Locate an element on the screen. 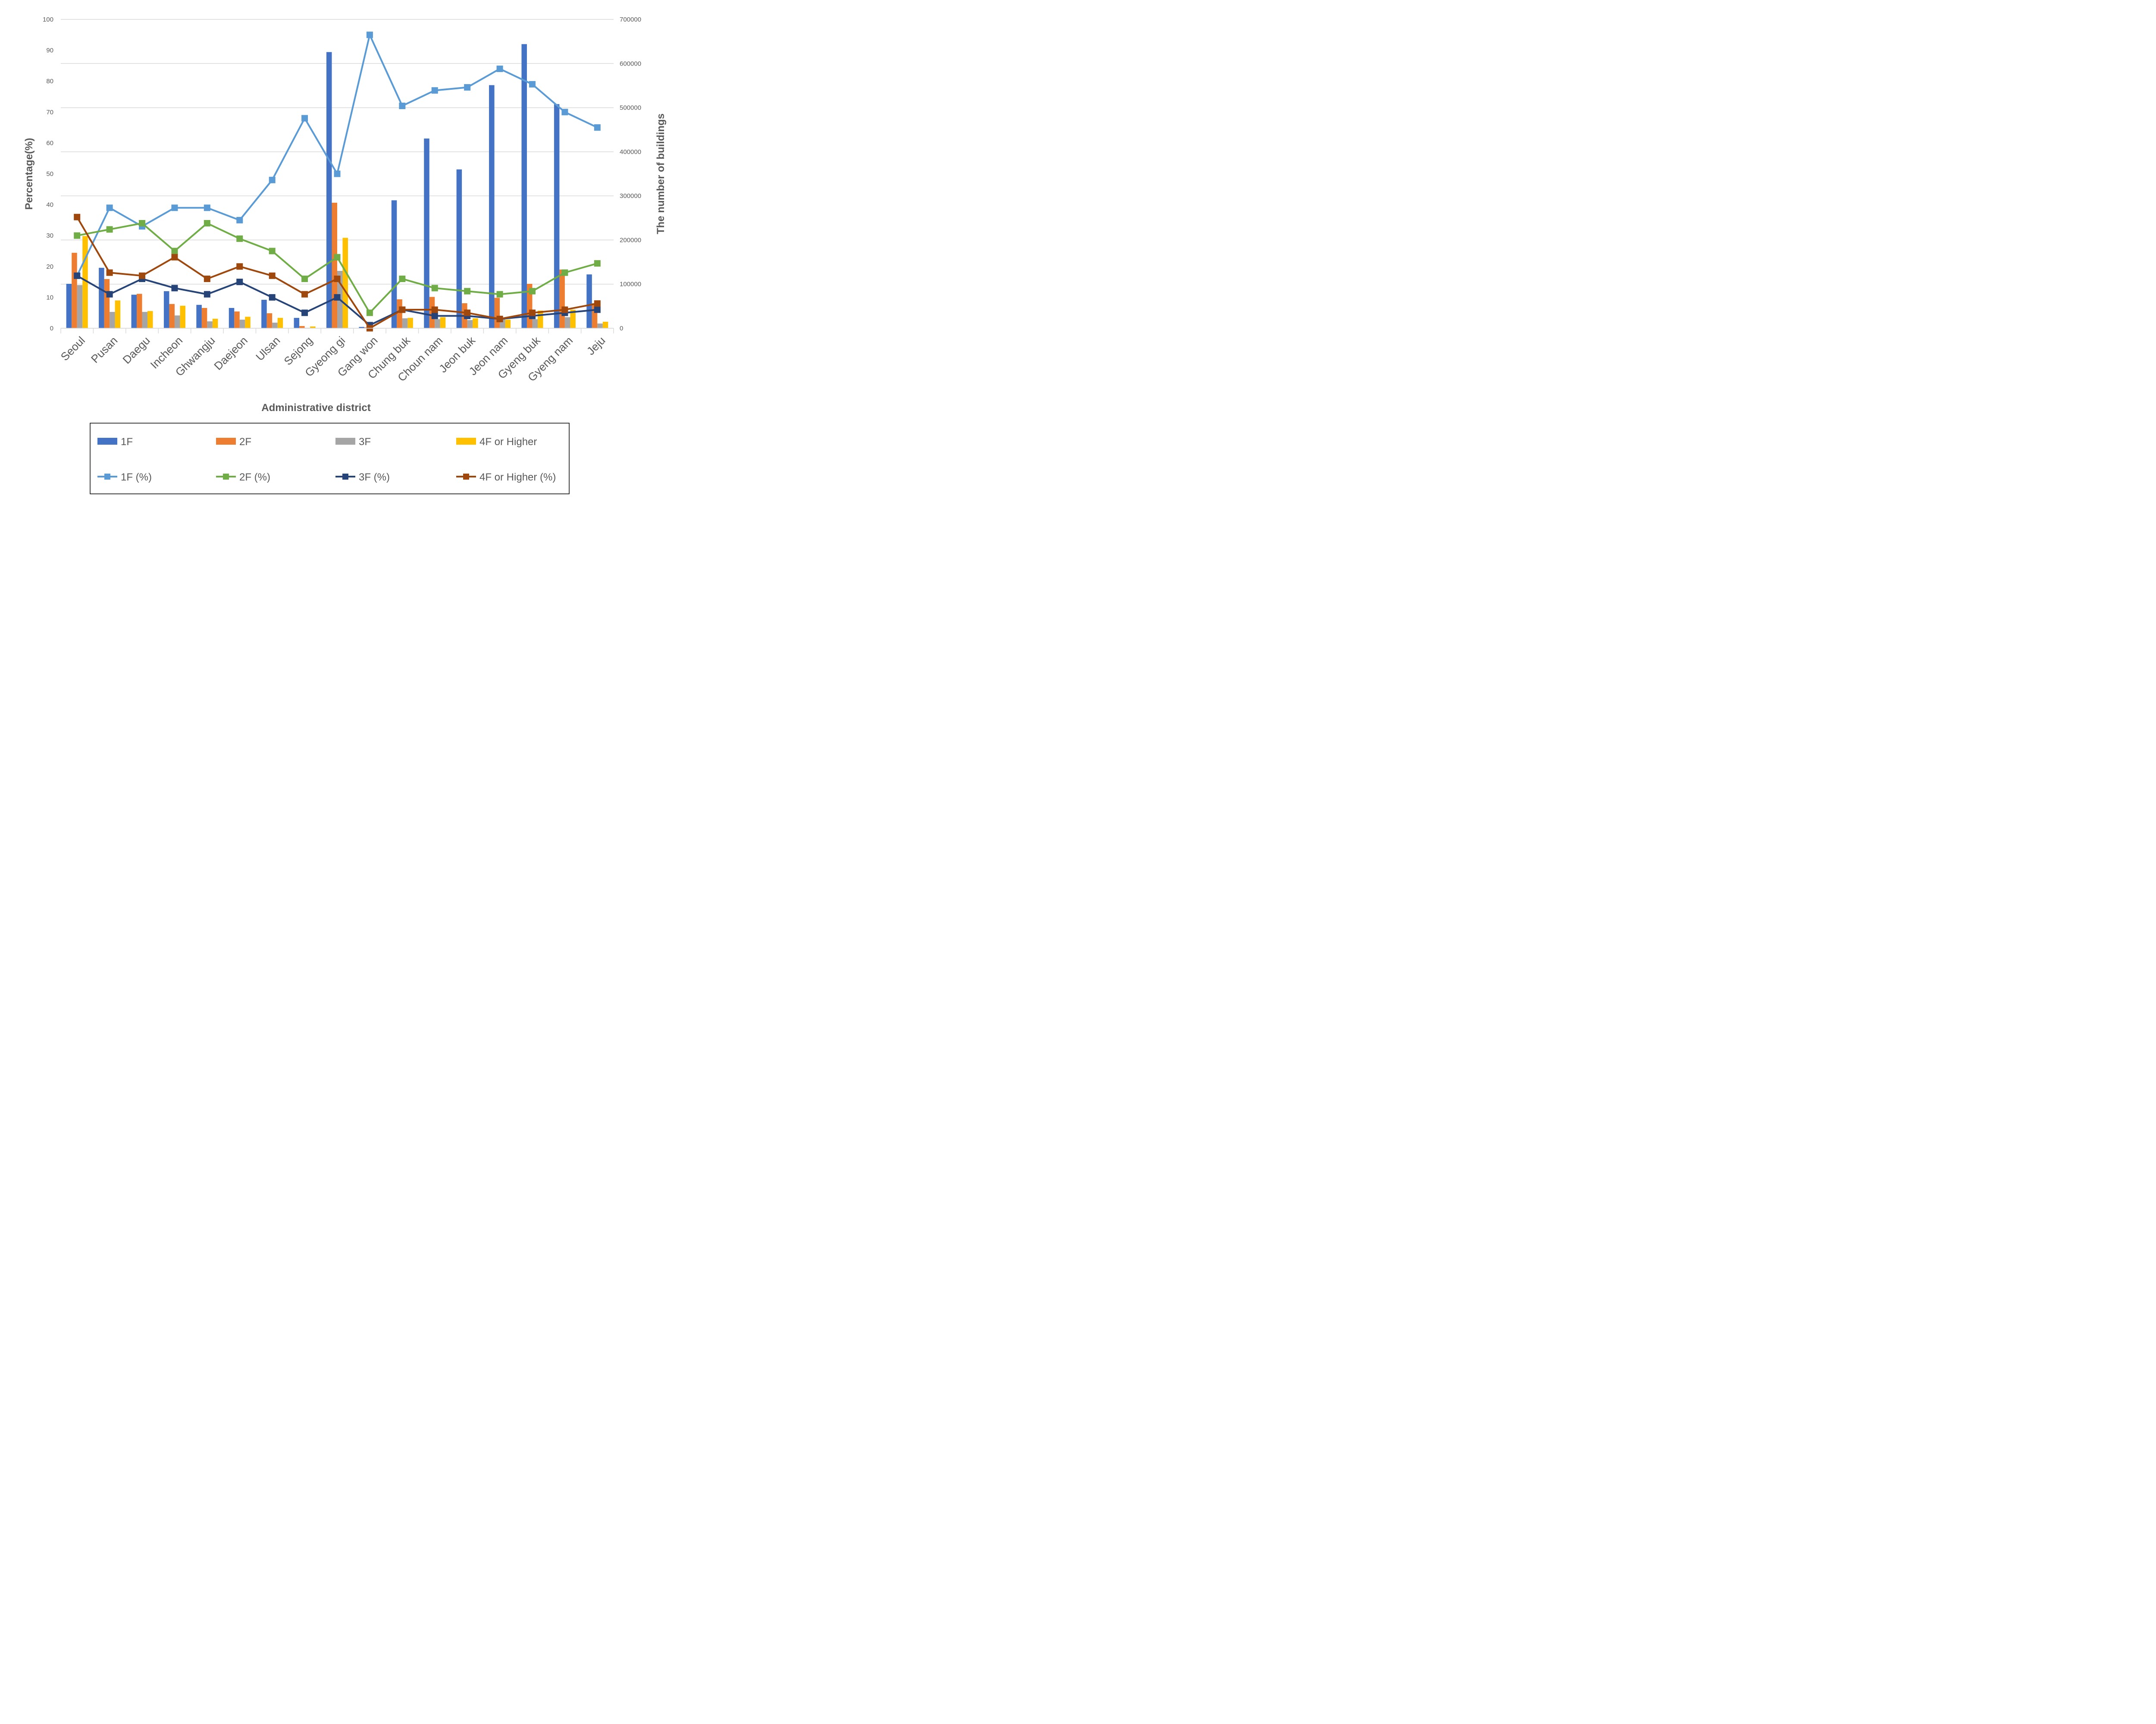 The image size is (2156, 1724). y2-axis-title: The number of buildings is located at coordinates (661, 174).